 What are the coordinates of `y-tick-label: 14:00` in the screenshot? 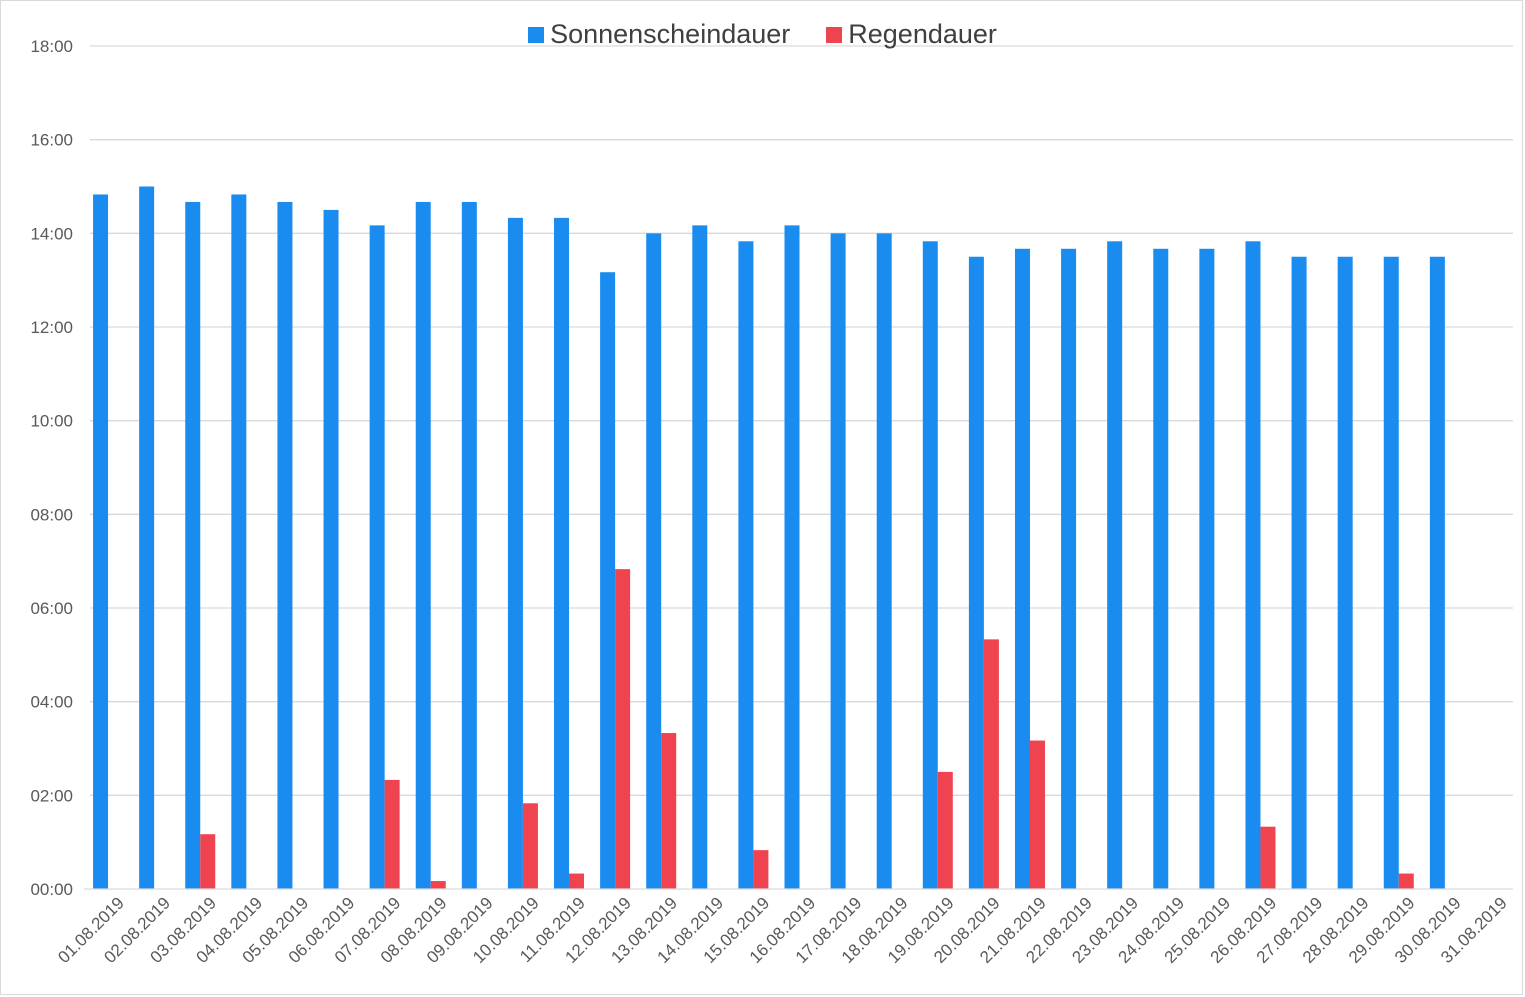 It's located at (51, 233).